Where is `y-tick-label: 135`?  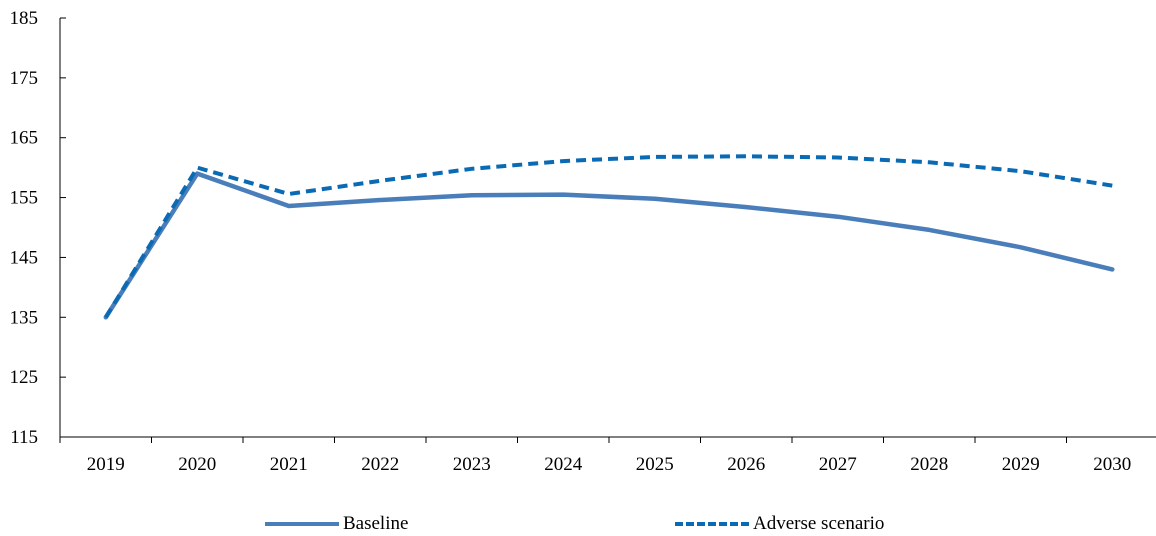 y-tick-label: 135 is located at coordinates (24, 317).